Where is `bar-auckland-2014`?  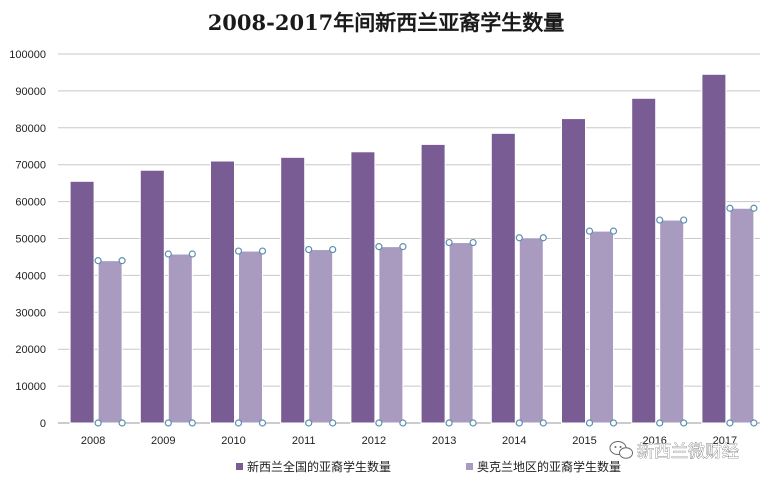 bar-auckland-2014 is located at coordinates (531, 330).